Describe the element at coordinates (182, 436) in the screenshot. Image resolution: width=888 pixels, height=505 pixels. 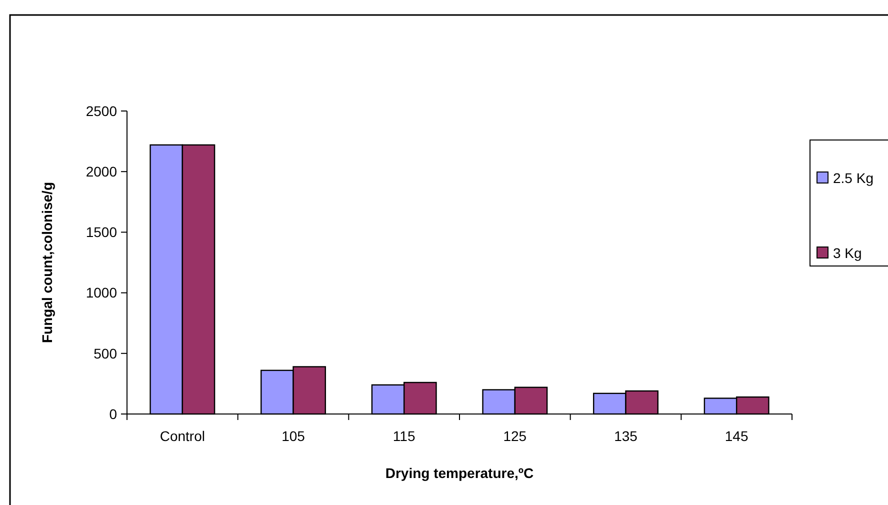
I see `x-tick-label: Control` at that location.